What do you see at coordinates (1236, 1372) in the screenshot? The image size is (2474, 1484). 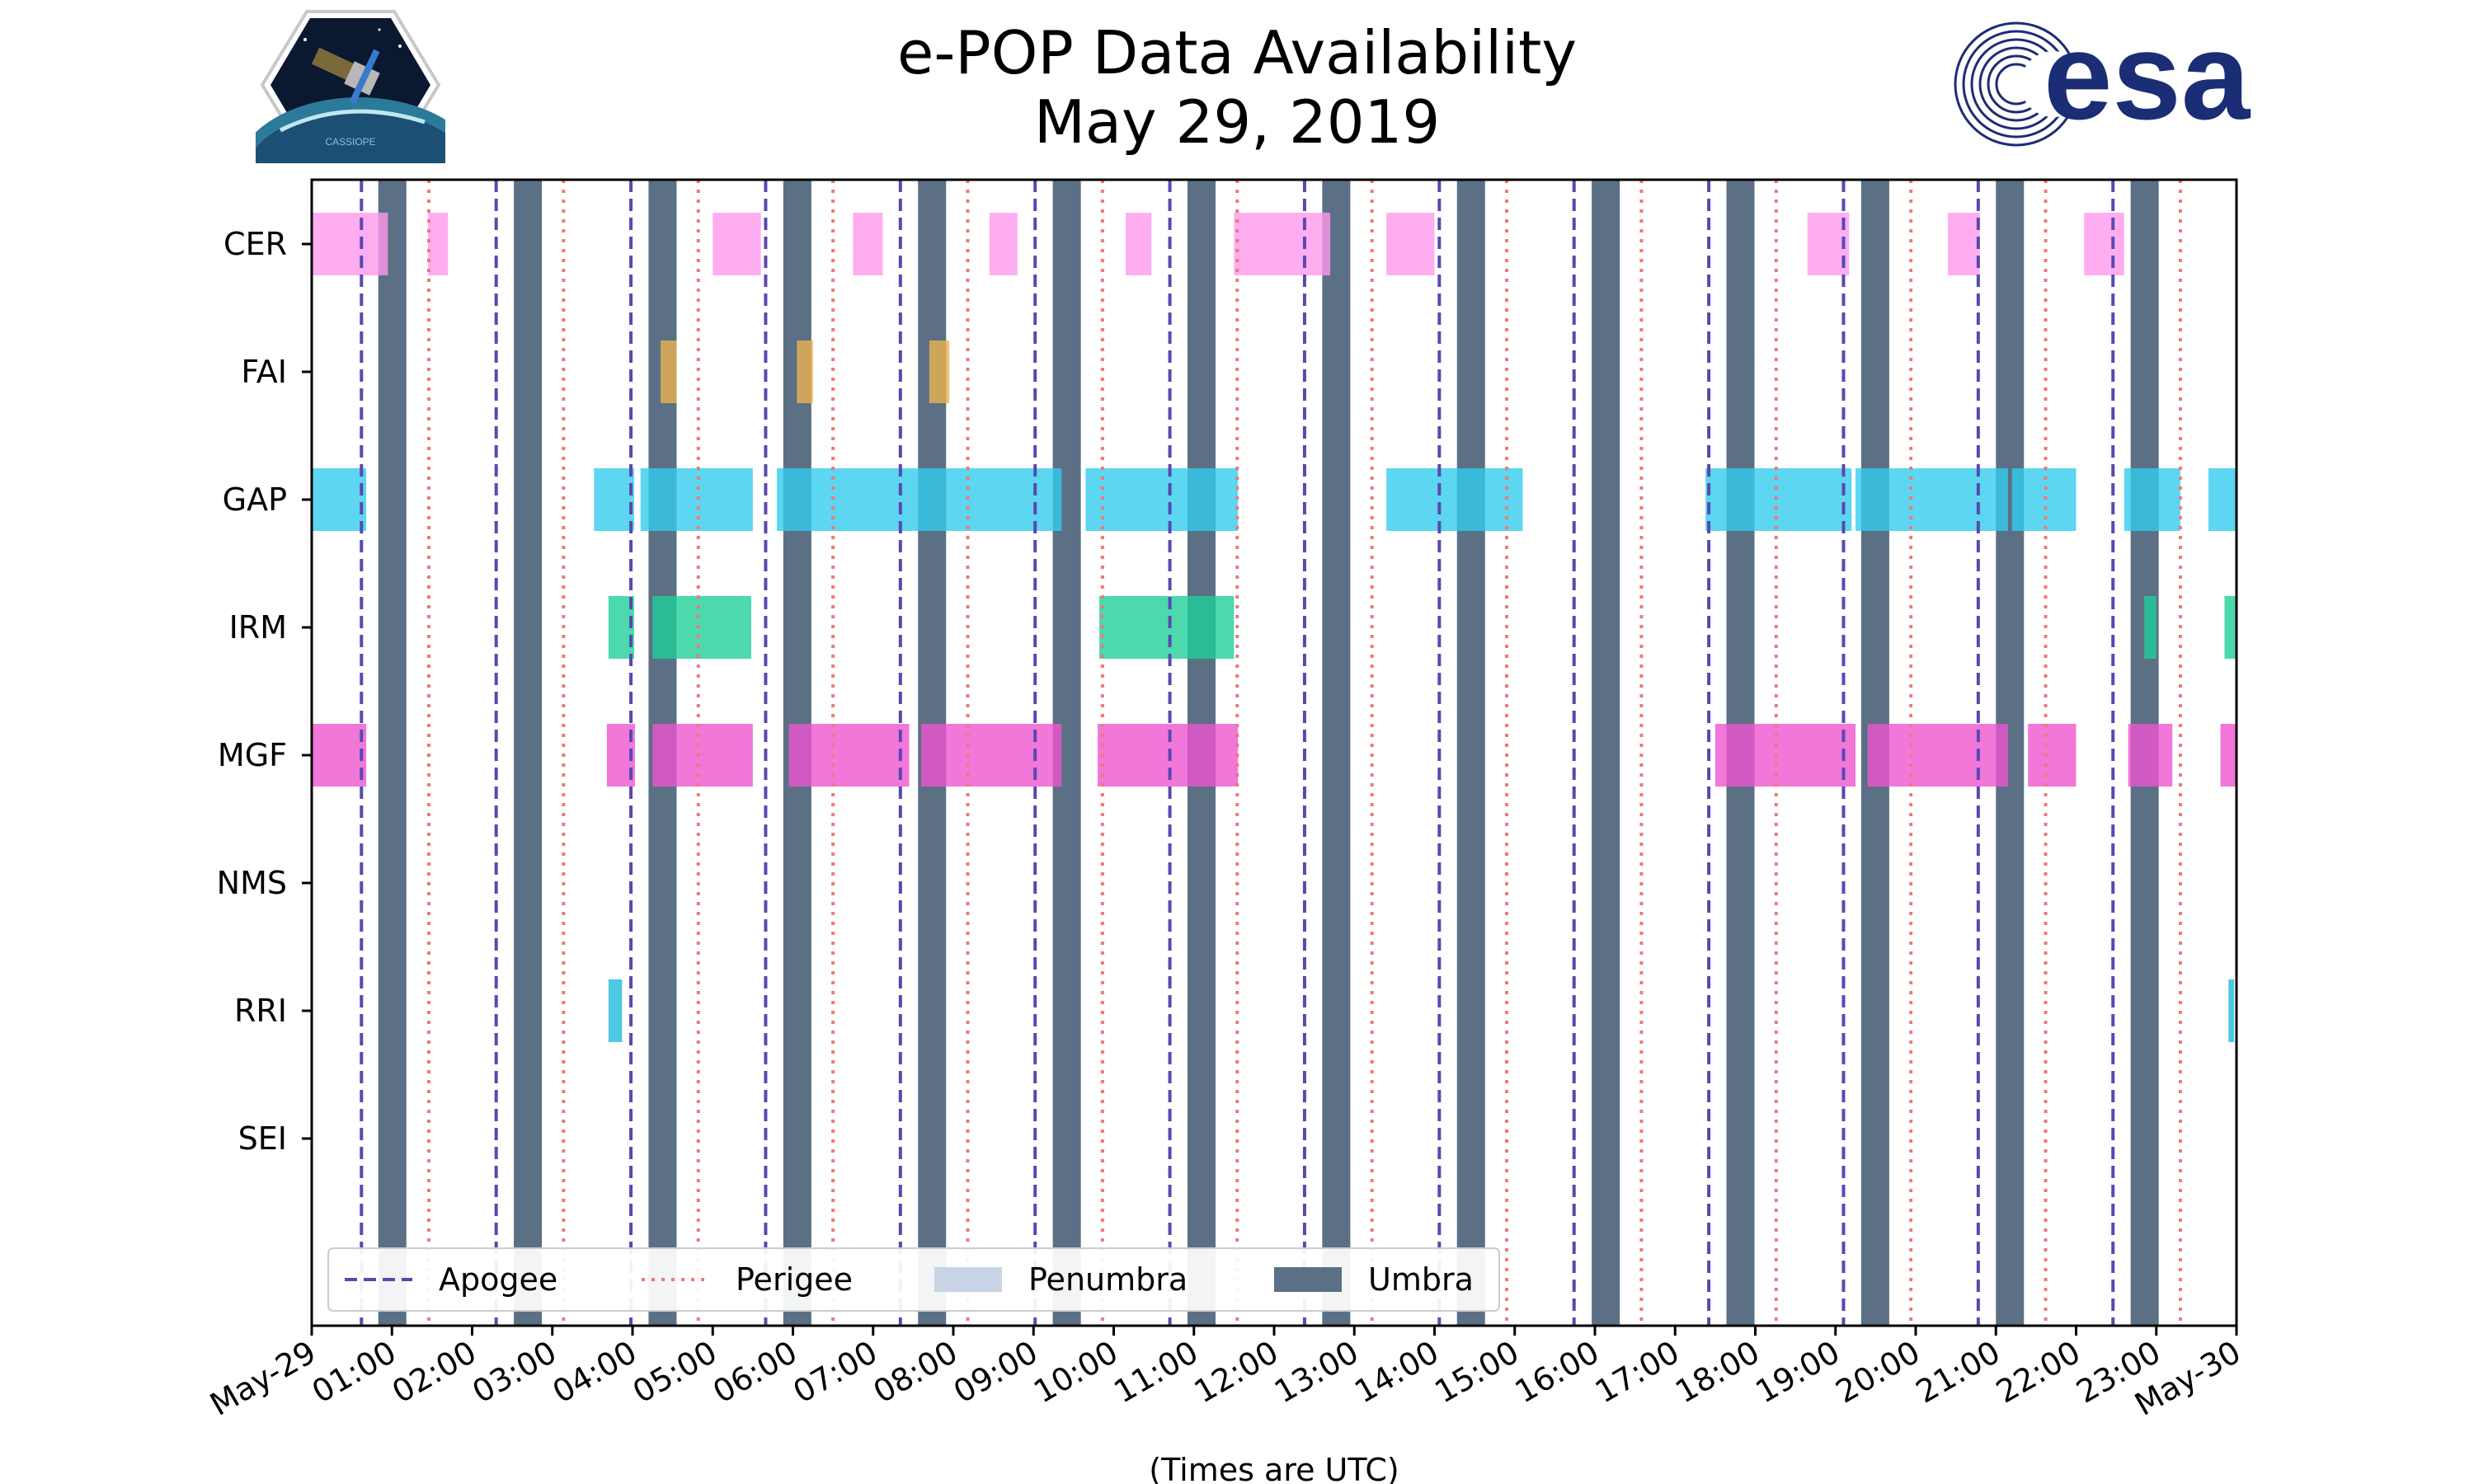 I see `x-tick-label: 12:00` at bounding box center [1236, 1372].